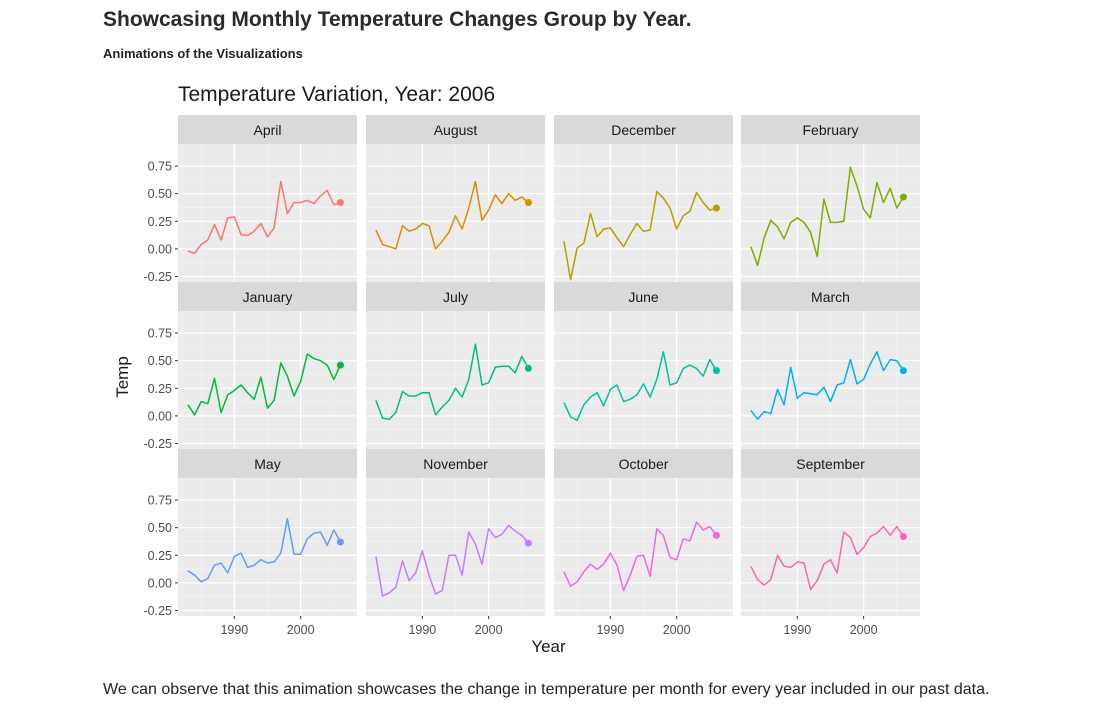  What do you see at coordinates (716, 208) in the screenshot?
I see `series-endpoint-december` at bounding box center [716, 208].